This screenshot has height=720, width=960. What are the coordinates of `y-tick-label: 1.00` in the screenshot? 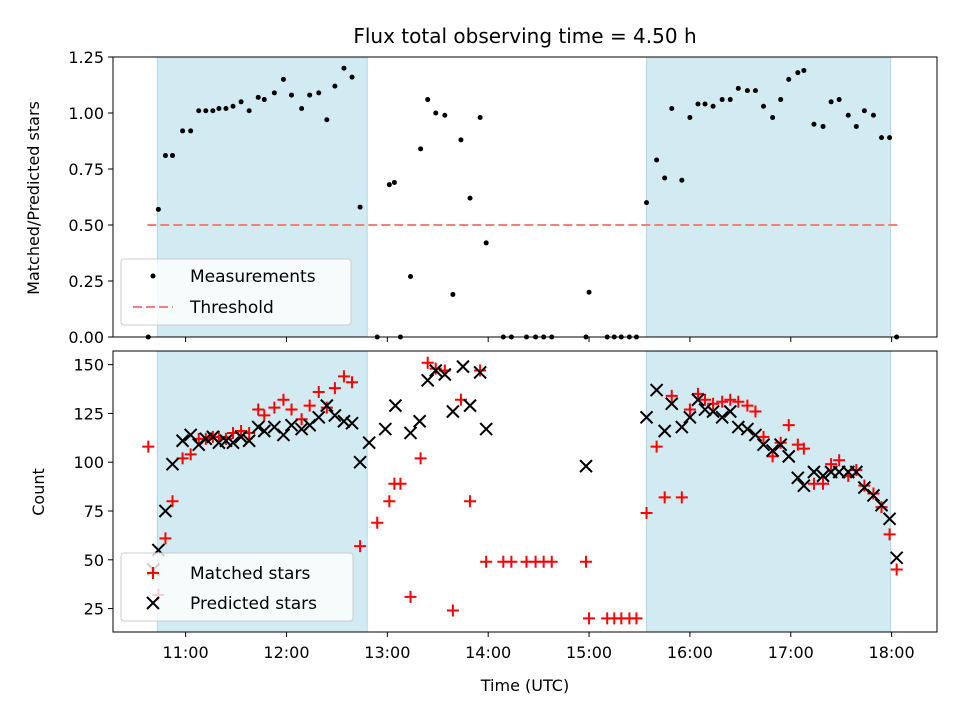 It's located at (86, 113).